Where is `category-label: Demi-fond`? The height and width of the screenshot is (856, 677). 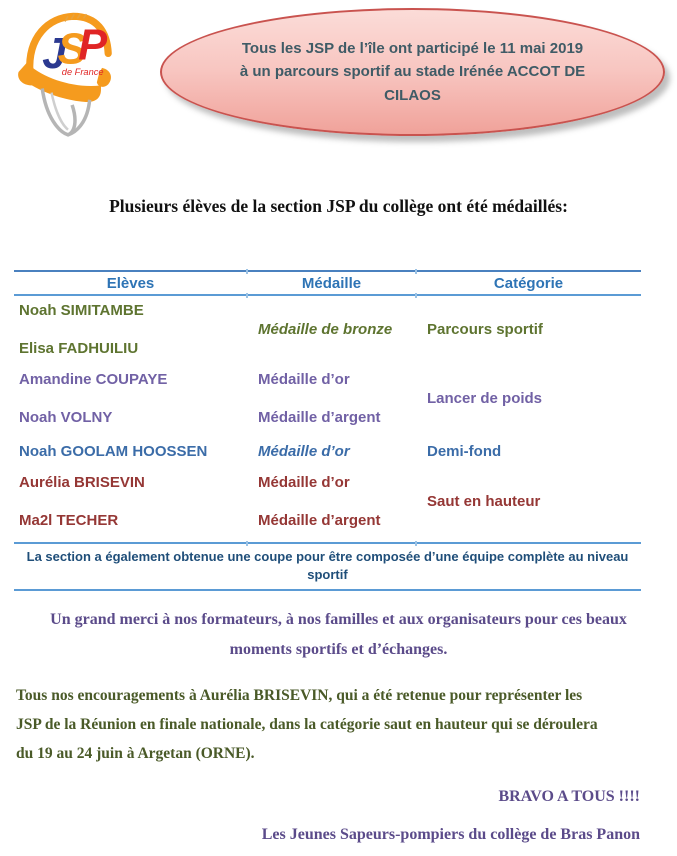 category-label: Demi-fond is located at coordinates (464, 451).